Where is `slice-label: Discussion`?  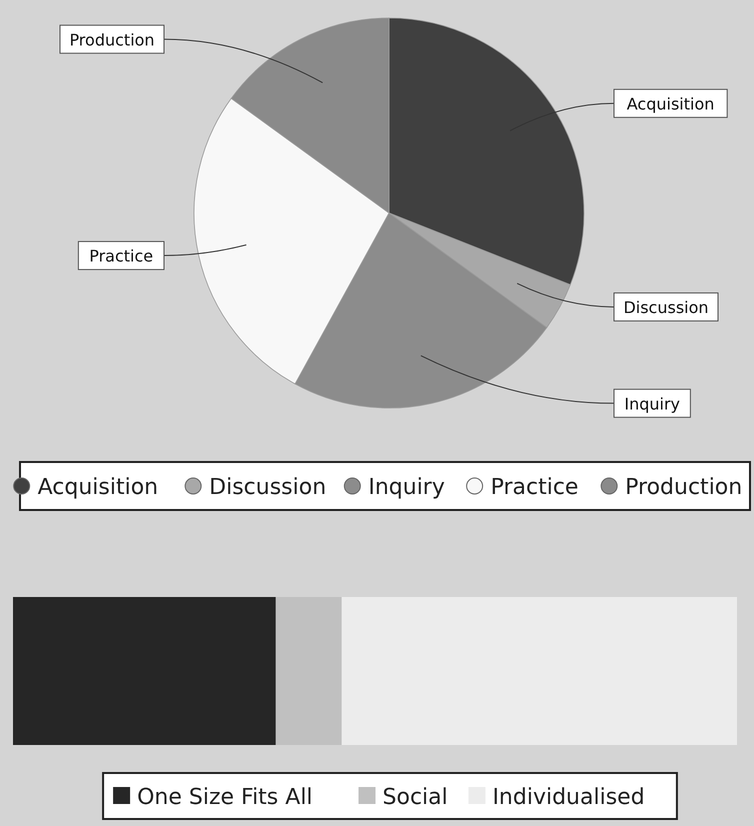 slice-label: Discussion is located at coordinates (666, 307).